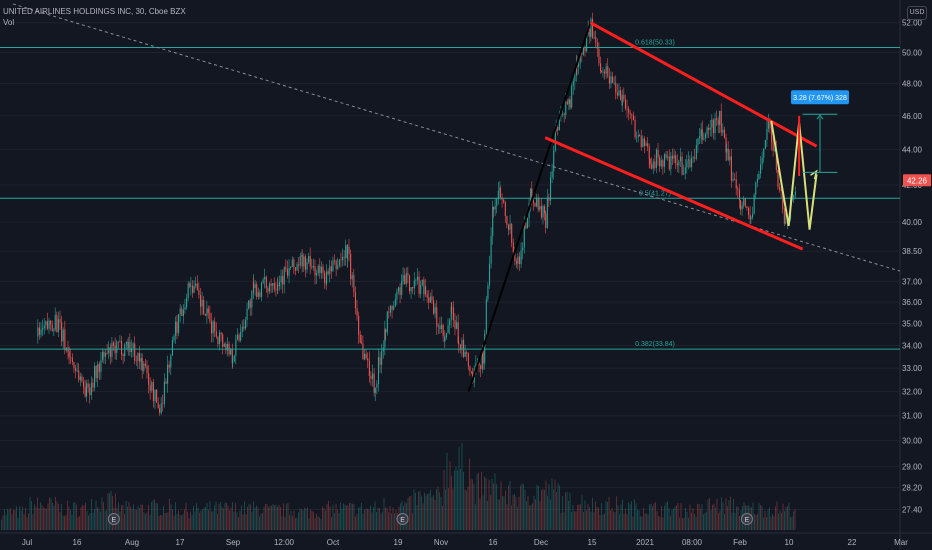 The width and height of the screenshot is (932, 550). Describe the element at coordinates (912, 392) in the screenshot. I see `price-tick-label: 32.00` at that location.